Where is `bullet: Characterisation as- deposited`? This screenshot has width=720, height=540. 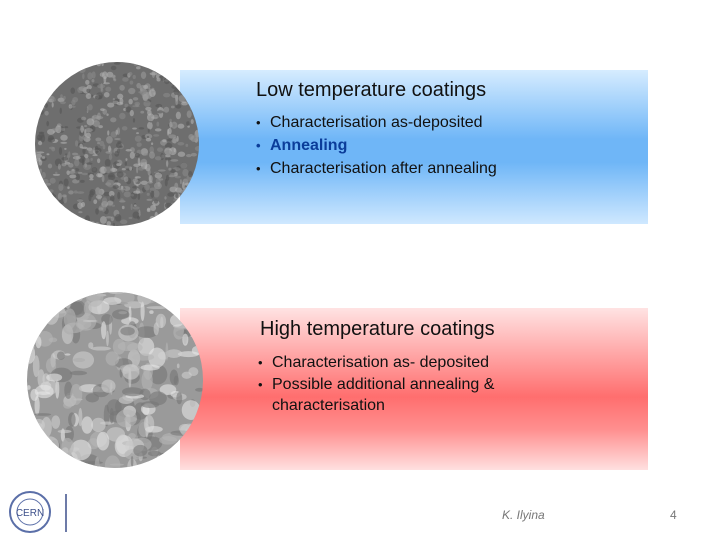 bullet: Characterisation as- deposited is located at coordinates (398, 362).